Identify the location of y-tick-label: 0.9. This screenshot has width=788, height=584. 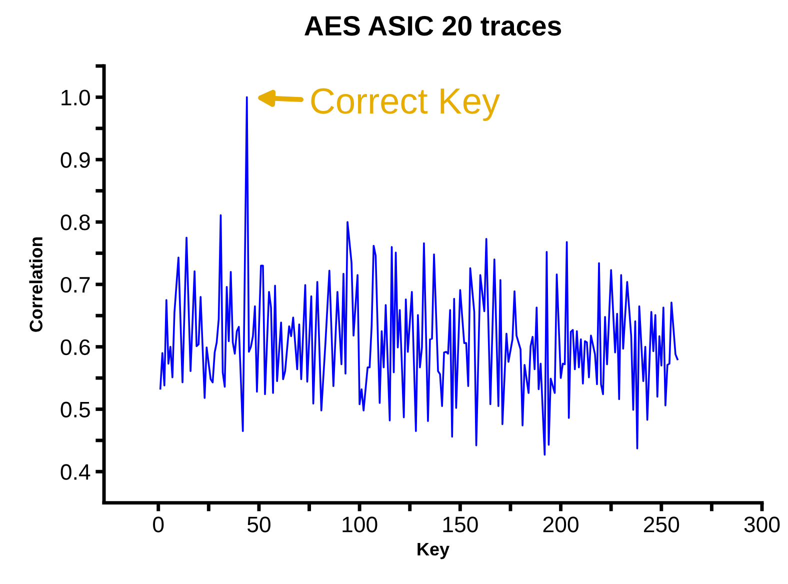
(75, 160).